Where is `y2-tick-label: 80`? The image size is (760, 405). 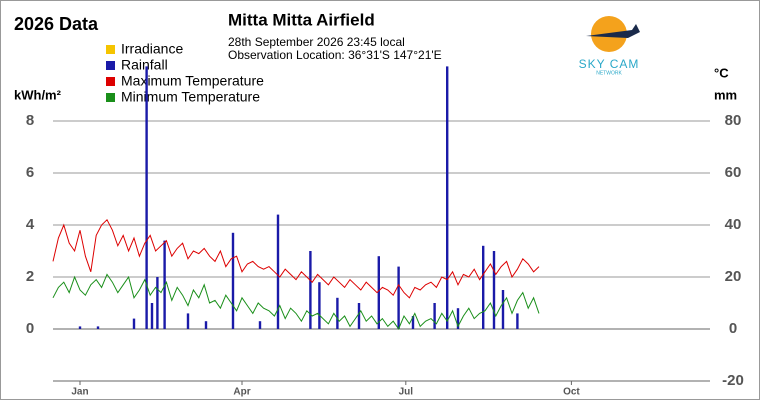 y2-tick-label: 80 is located at coordinates (733, 120).